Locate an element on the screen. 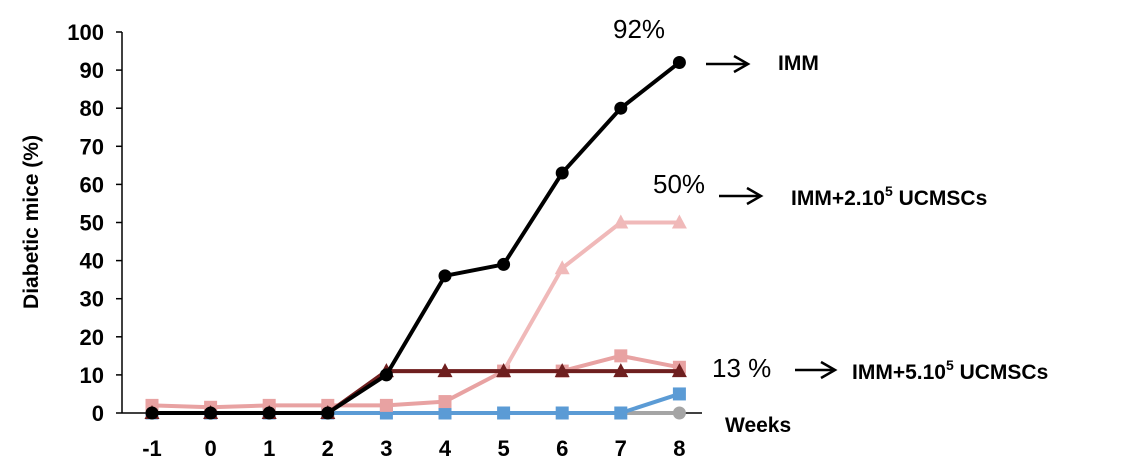 This screenshot has height=461, width=1124. y-tick-label: 60 is located at coordinates (92, 184).